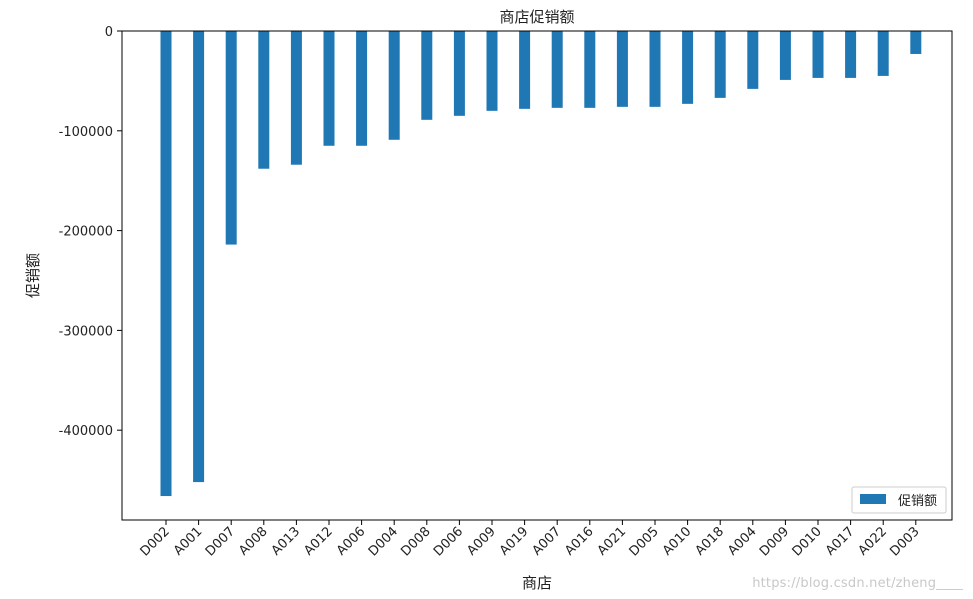  Describe the element at coordinates (807, 541) in the screenshot. I see `x-tick-label: D010` at that location.